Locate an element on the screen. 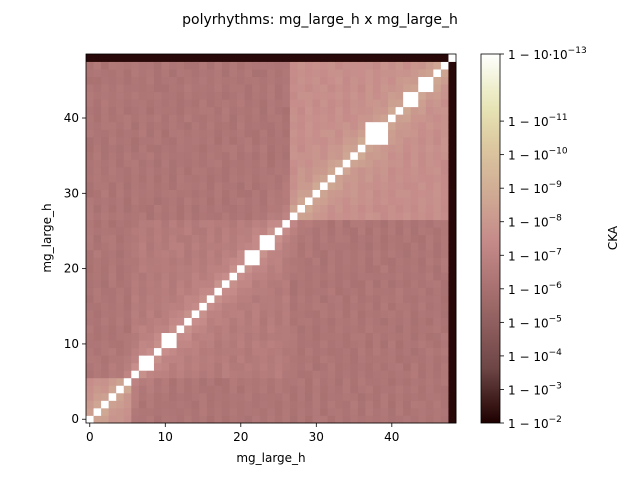  x-tick-label: 30 is located at coordinates (316, 437).